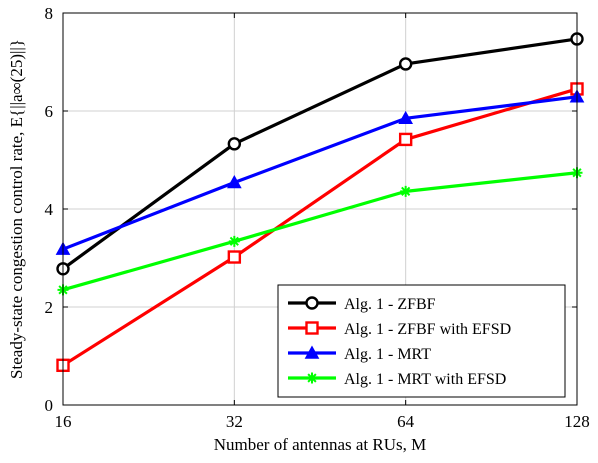 This screenshot has height=463, width=598. Describe the element at coordinates (320, 444) in the screenshot. I see `x-axis-label: Number of antennas at RUs, M` at that location.